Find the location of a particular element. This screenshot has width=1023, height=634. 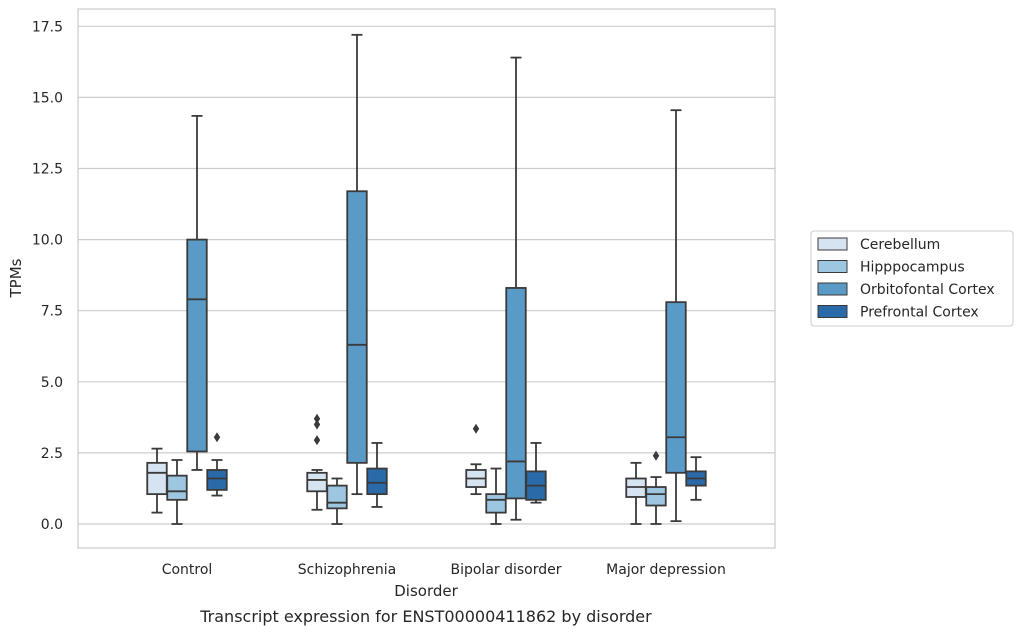

x-tick-label: Control is located at coordinates (187, 570).